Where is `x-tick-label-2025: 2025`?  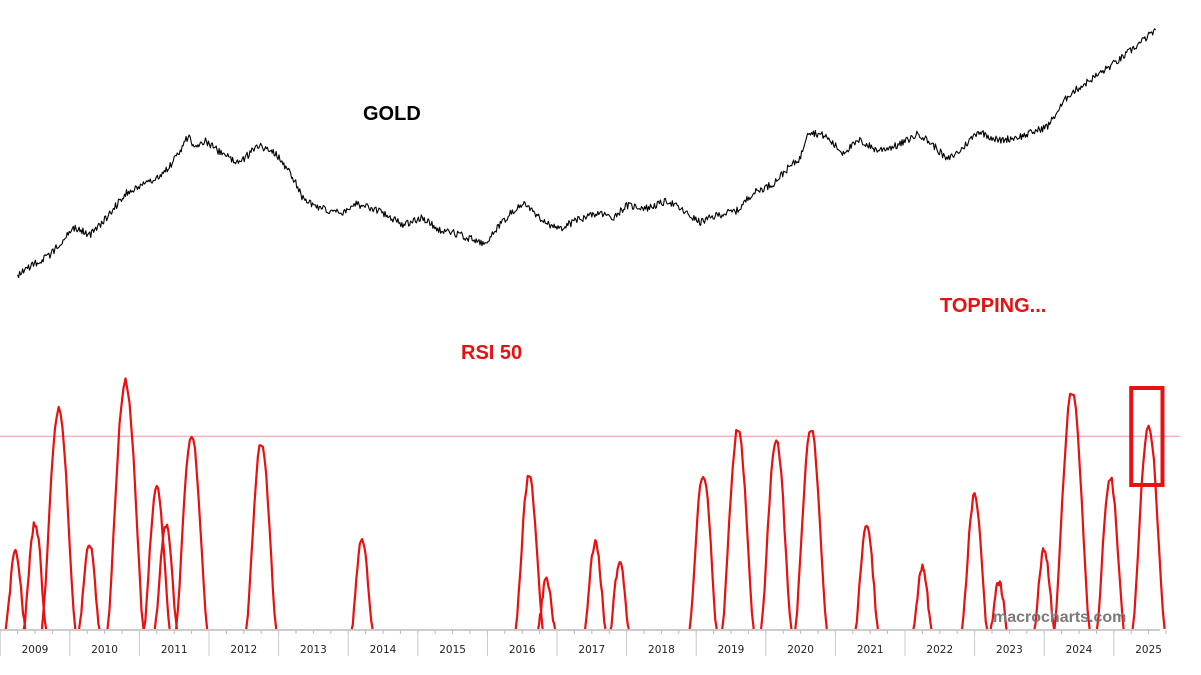 x-tick-label-2025: 2025 is located at coordinates (1148, 650).